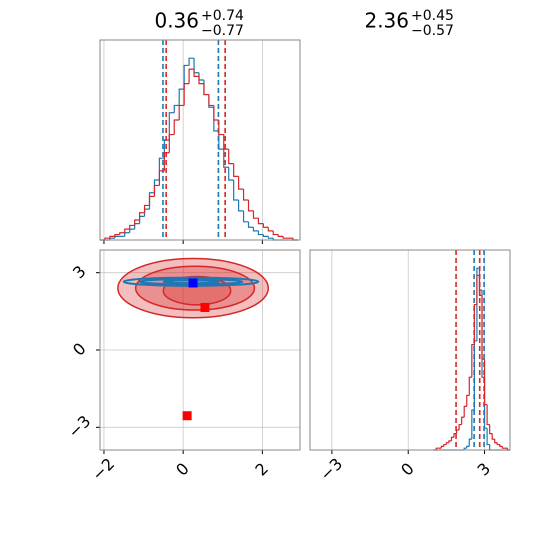 Image resolution: width=550 pixels, height=550 pixels. Describe the element at coordinates (222, 31) in the screenshot. I see `title-lower: −0.77` at that location.